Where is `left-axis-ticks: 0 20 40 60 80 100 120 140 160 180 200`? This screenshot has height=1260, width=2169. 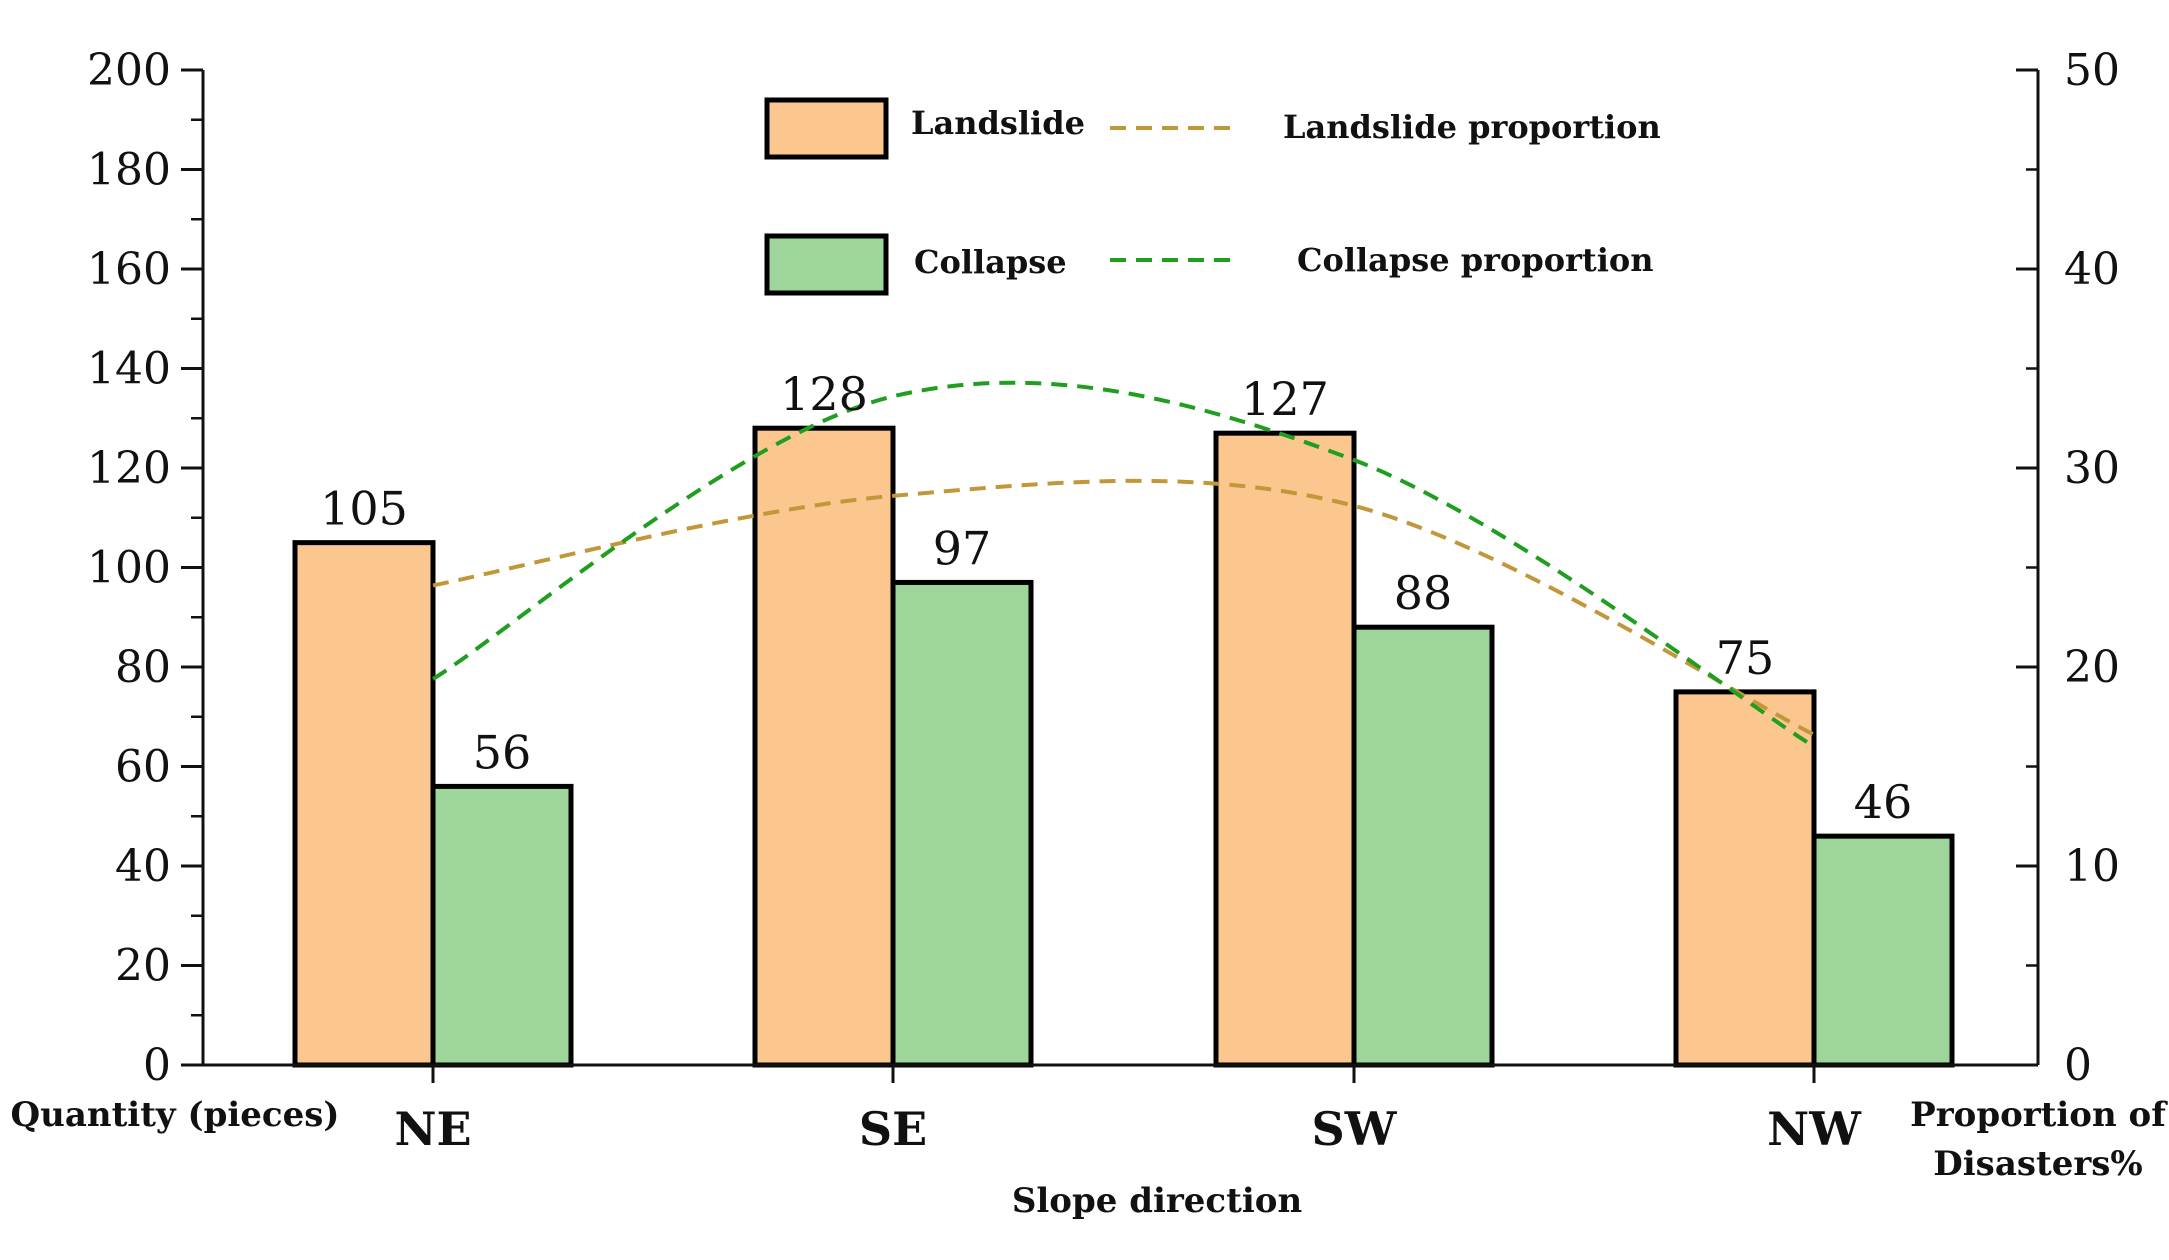
left-axis-ticks: 0 20 40 60 80 100 120 140 160 180 200 is located at coordinates (145, 568).